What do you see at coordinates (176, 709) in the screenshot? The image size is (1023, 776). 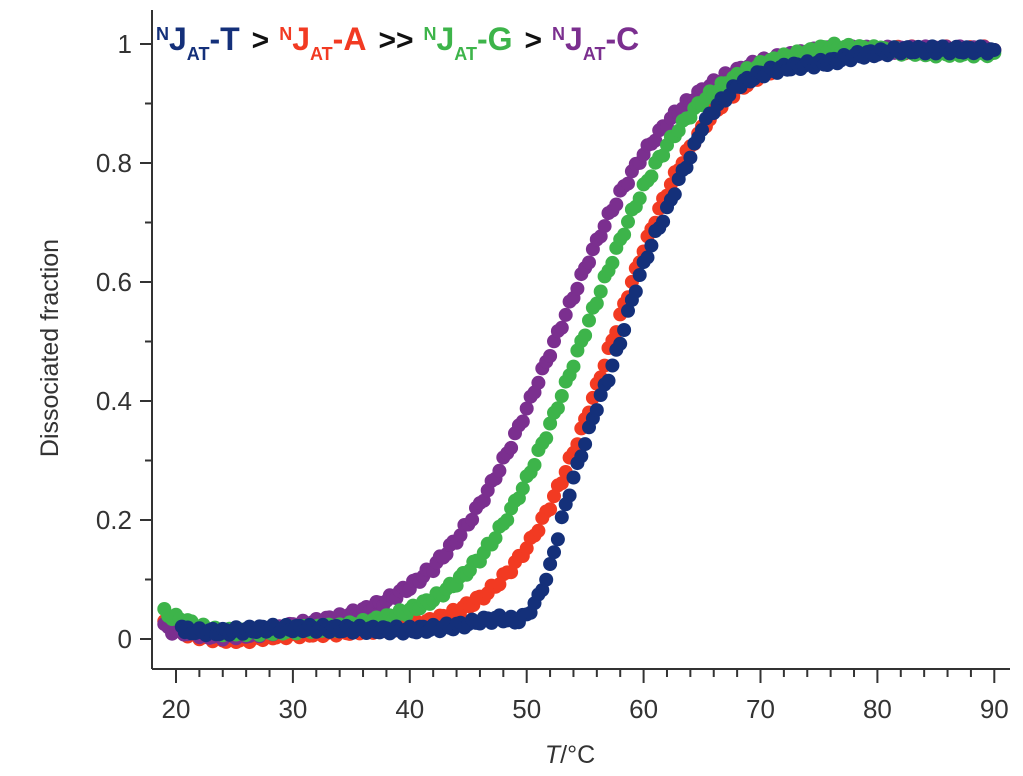 I see `x-tick-label: 20` at bounding box center [176, 709].